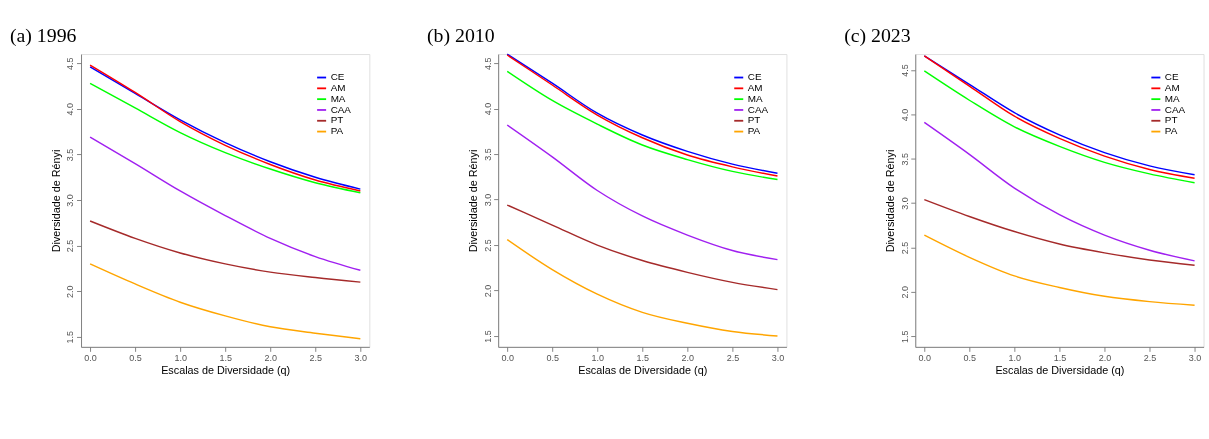 This screenshot has width=1209, height=439. What do you see at coordinates (877, 36) in the screenshot?
I see `chart-title: (c) 2023` at bounding box center [877, 36].